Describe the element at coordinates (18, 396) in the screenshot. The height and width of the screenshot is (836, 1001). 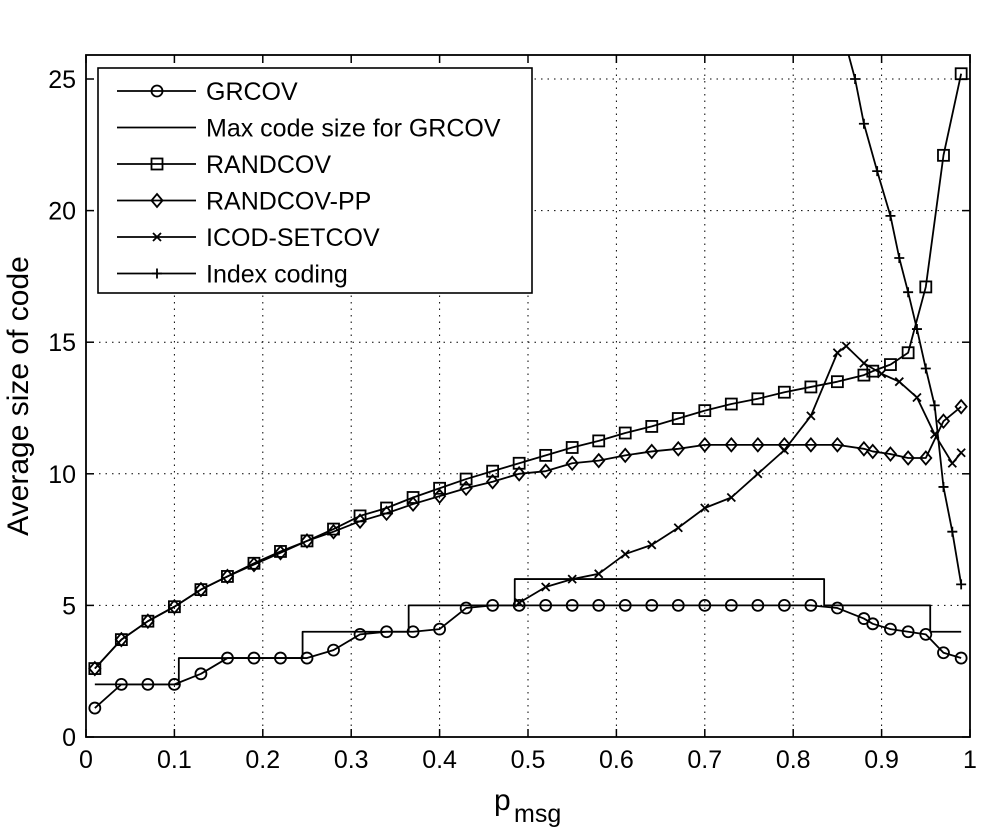
I see `y-axis-label: Average size of code` at that location.